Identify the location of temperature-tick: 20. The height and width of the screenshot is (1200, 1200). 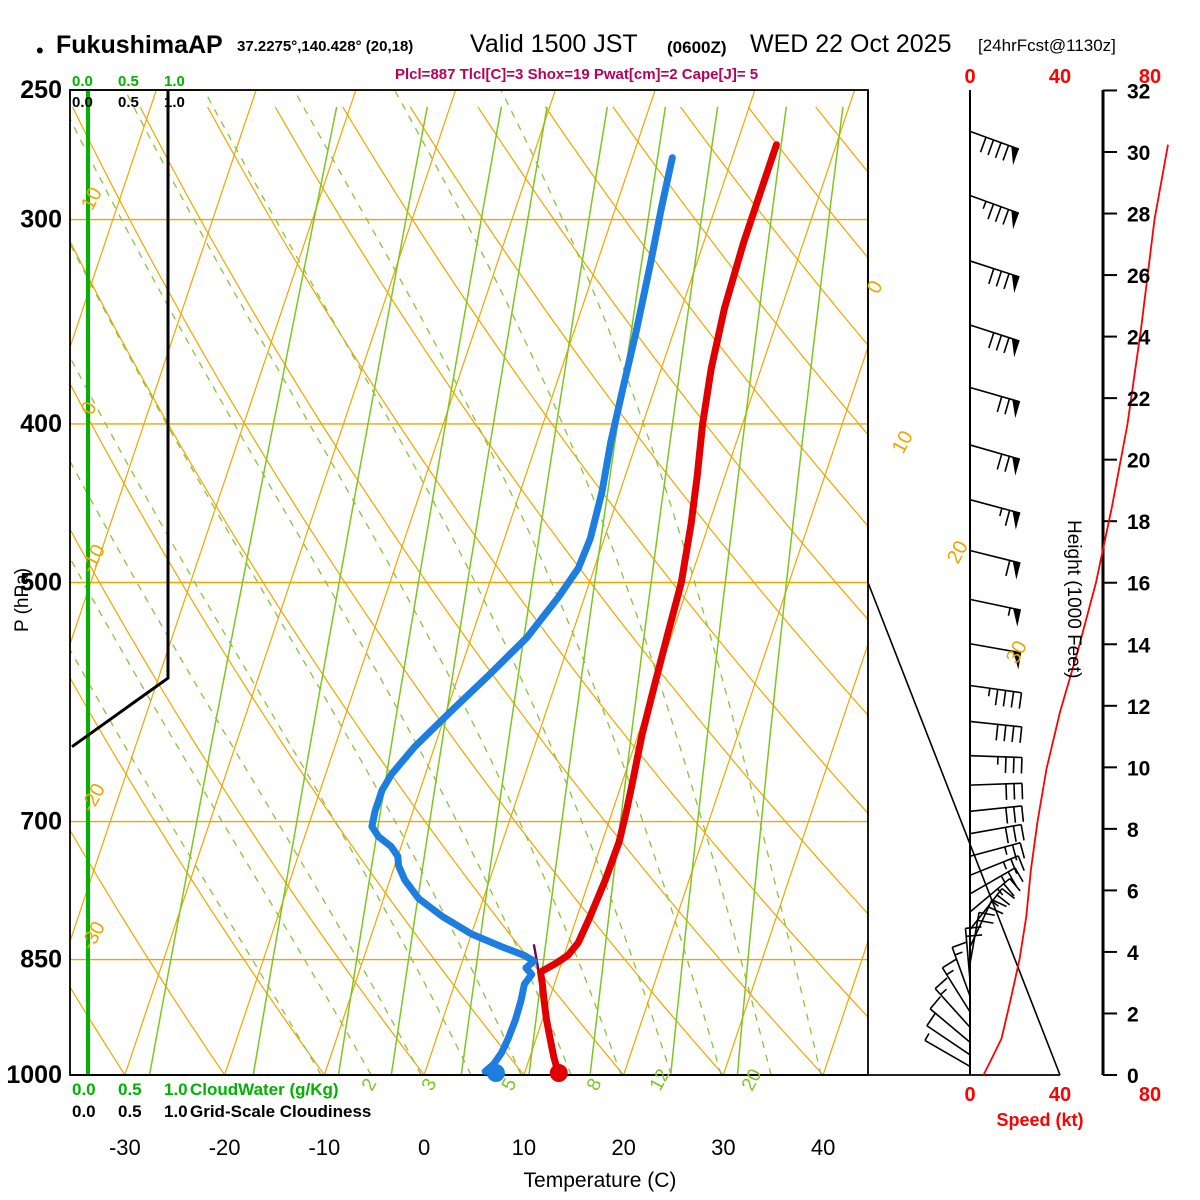
(623, 1147).